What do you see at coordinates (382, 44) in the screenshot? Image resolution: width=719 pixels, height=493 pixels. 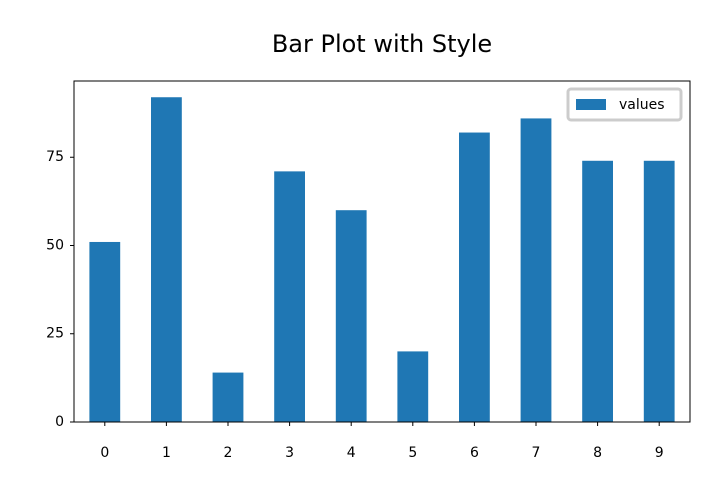 I see `chart-title: Bar Plot with Style` at bounding box center [382, 44].